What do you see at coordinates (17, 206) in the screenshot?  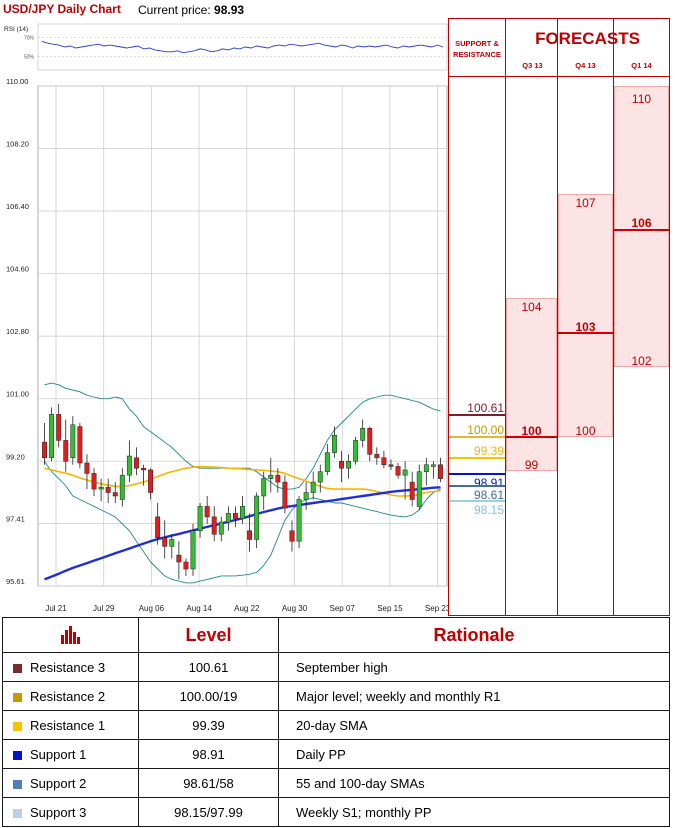 I see `y-tick-label: 106.40` at bounding box center [17, 206].